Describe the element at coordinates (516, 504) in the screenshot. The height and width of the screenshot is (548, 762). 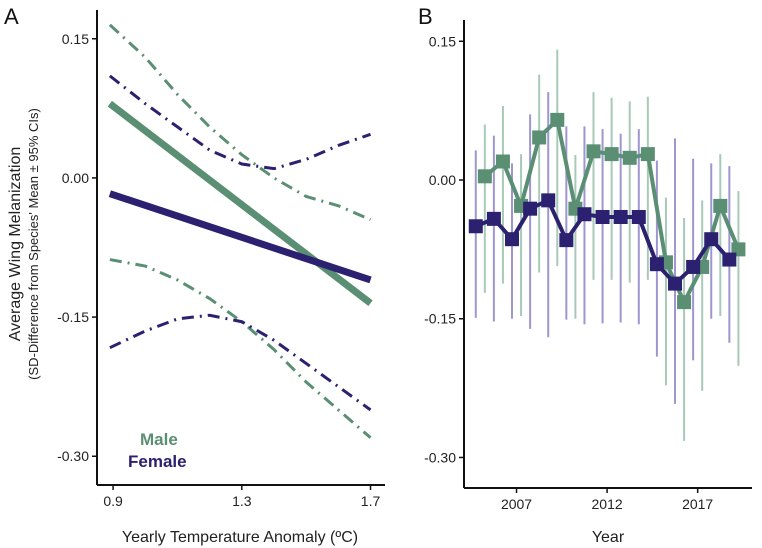
I see `x-tick-label: 2007` at that location.